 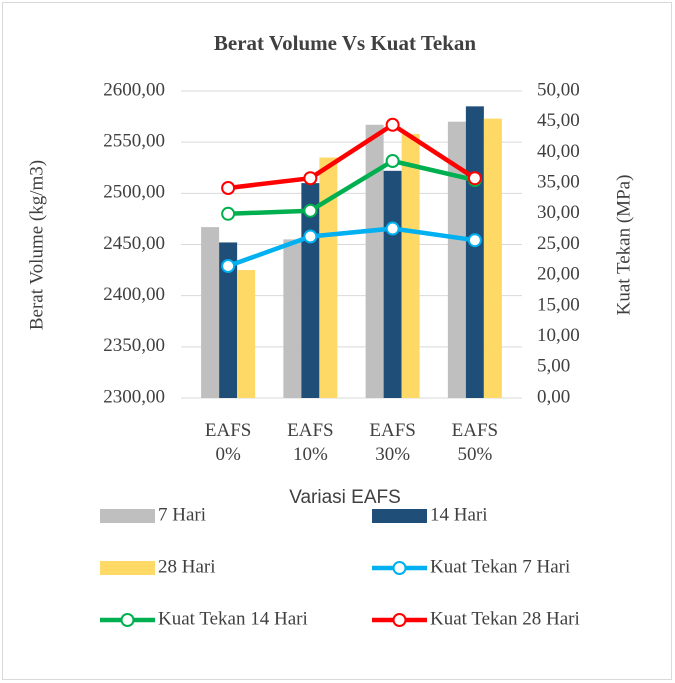 I want to click on legend-label: Kuat Tekan 14 Hari, so click(x=233, y=618).